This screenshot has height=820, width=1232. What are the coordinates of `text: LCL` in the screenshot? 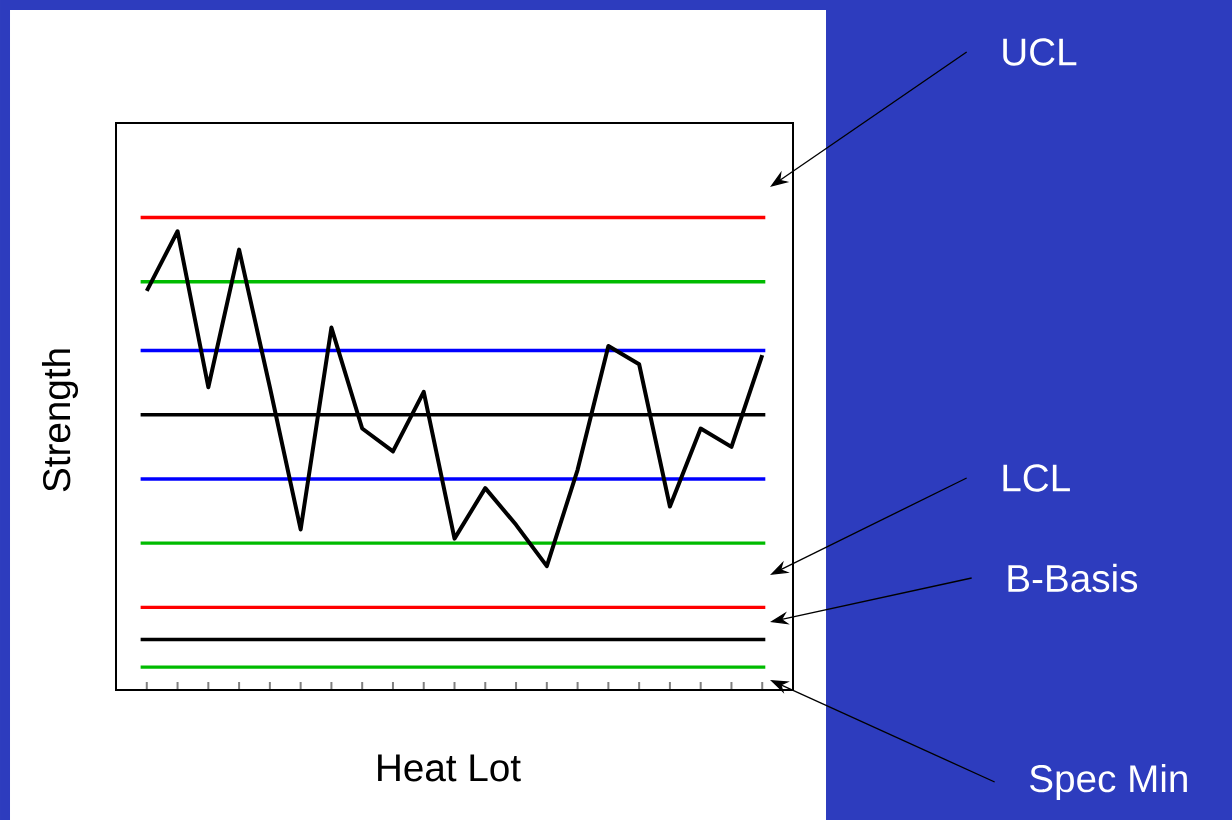 It's located at (1036, 478).